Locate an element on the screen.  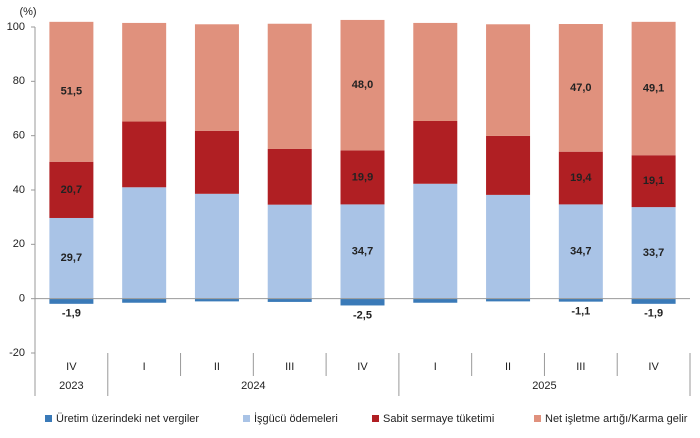
value-label: 47,0 is located at coordinates (580, 88).